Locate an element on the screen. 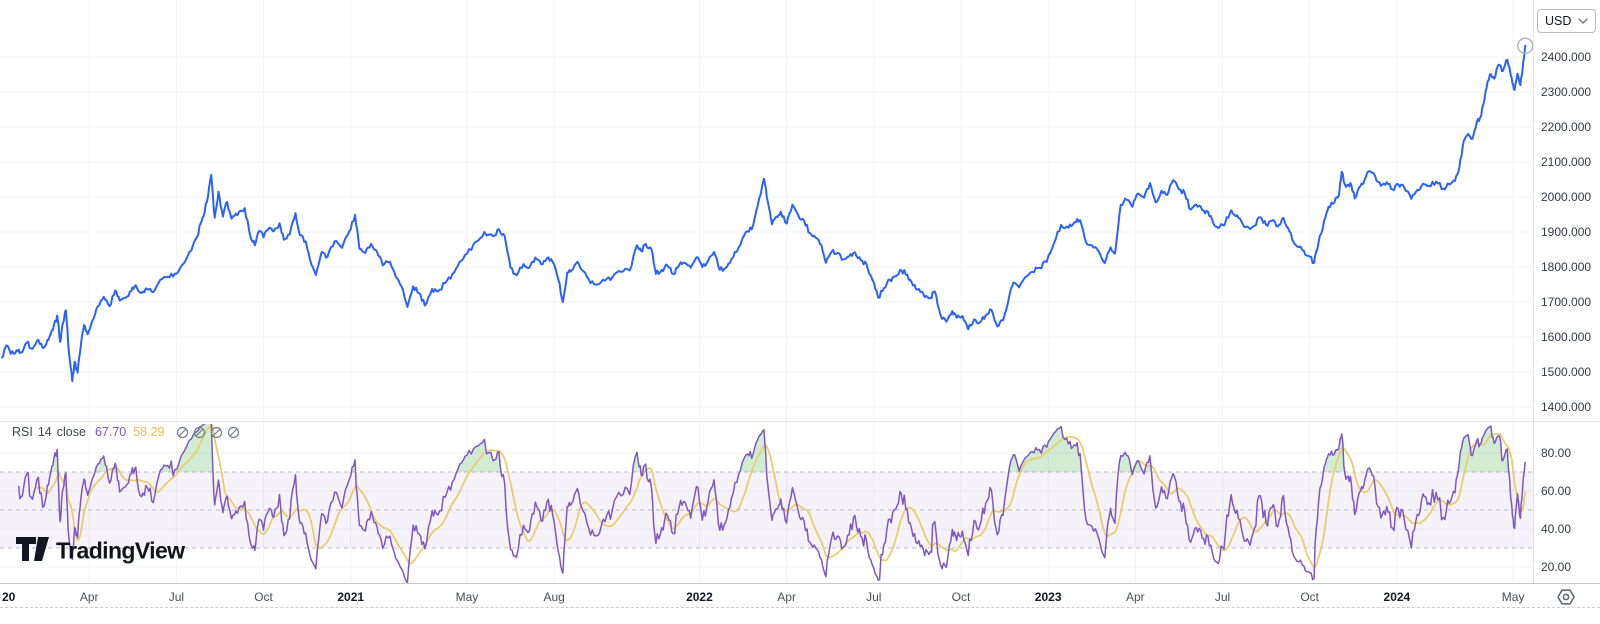 The width and height of the screenshot is (1600, 624). time-axis-label: Aug is located at coordinates (554, 597).